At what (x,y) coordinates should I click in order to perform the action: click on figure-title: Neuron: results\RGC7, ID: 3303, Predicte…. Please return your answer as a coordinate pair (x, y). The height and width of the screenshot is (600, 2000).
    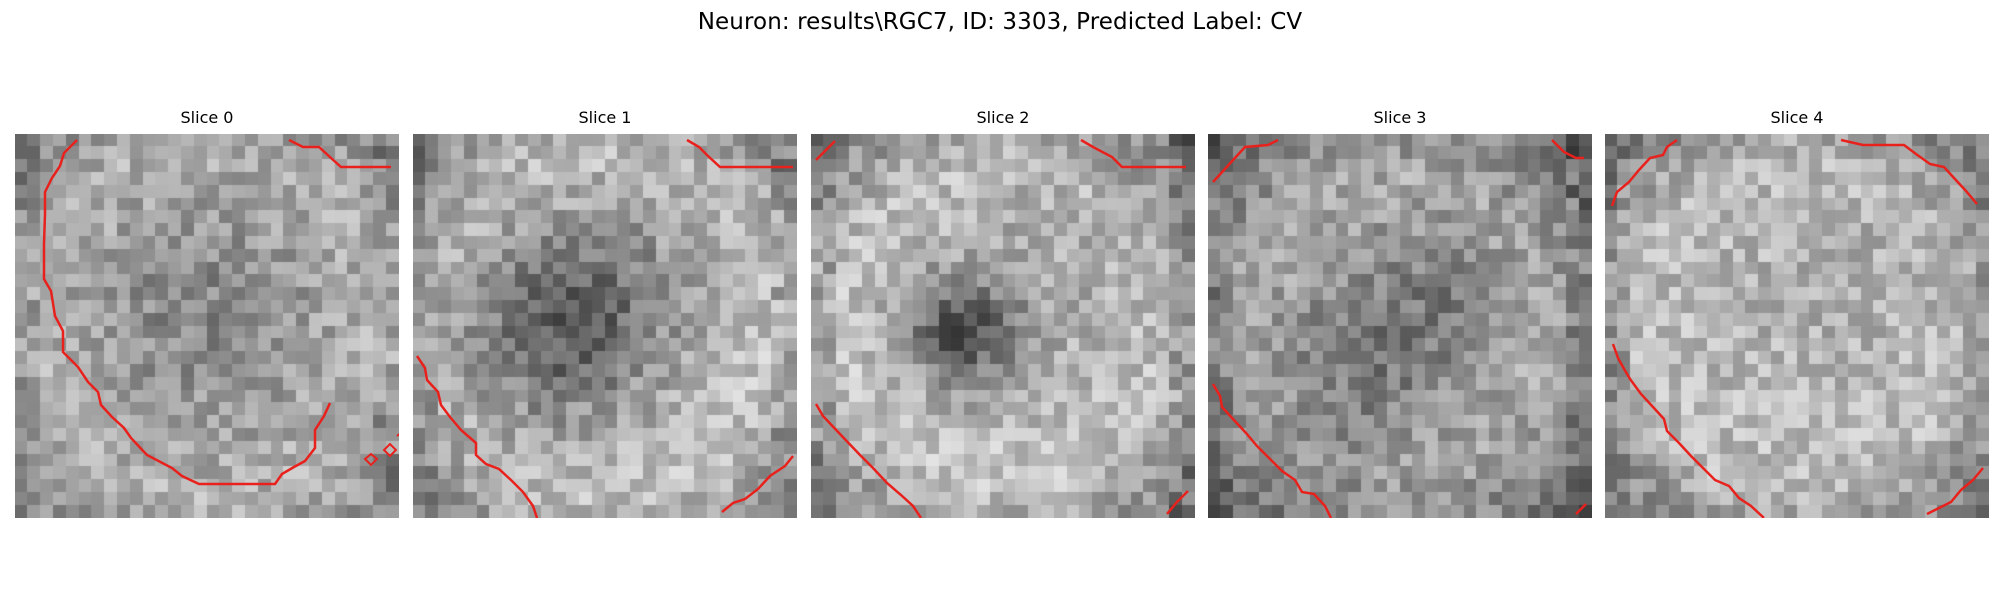
    Looking at the image, I should click on (1000, 22).